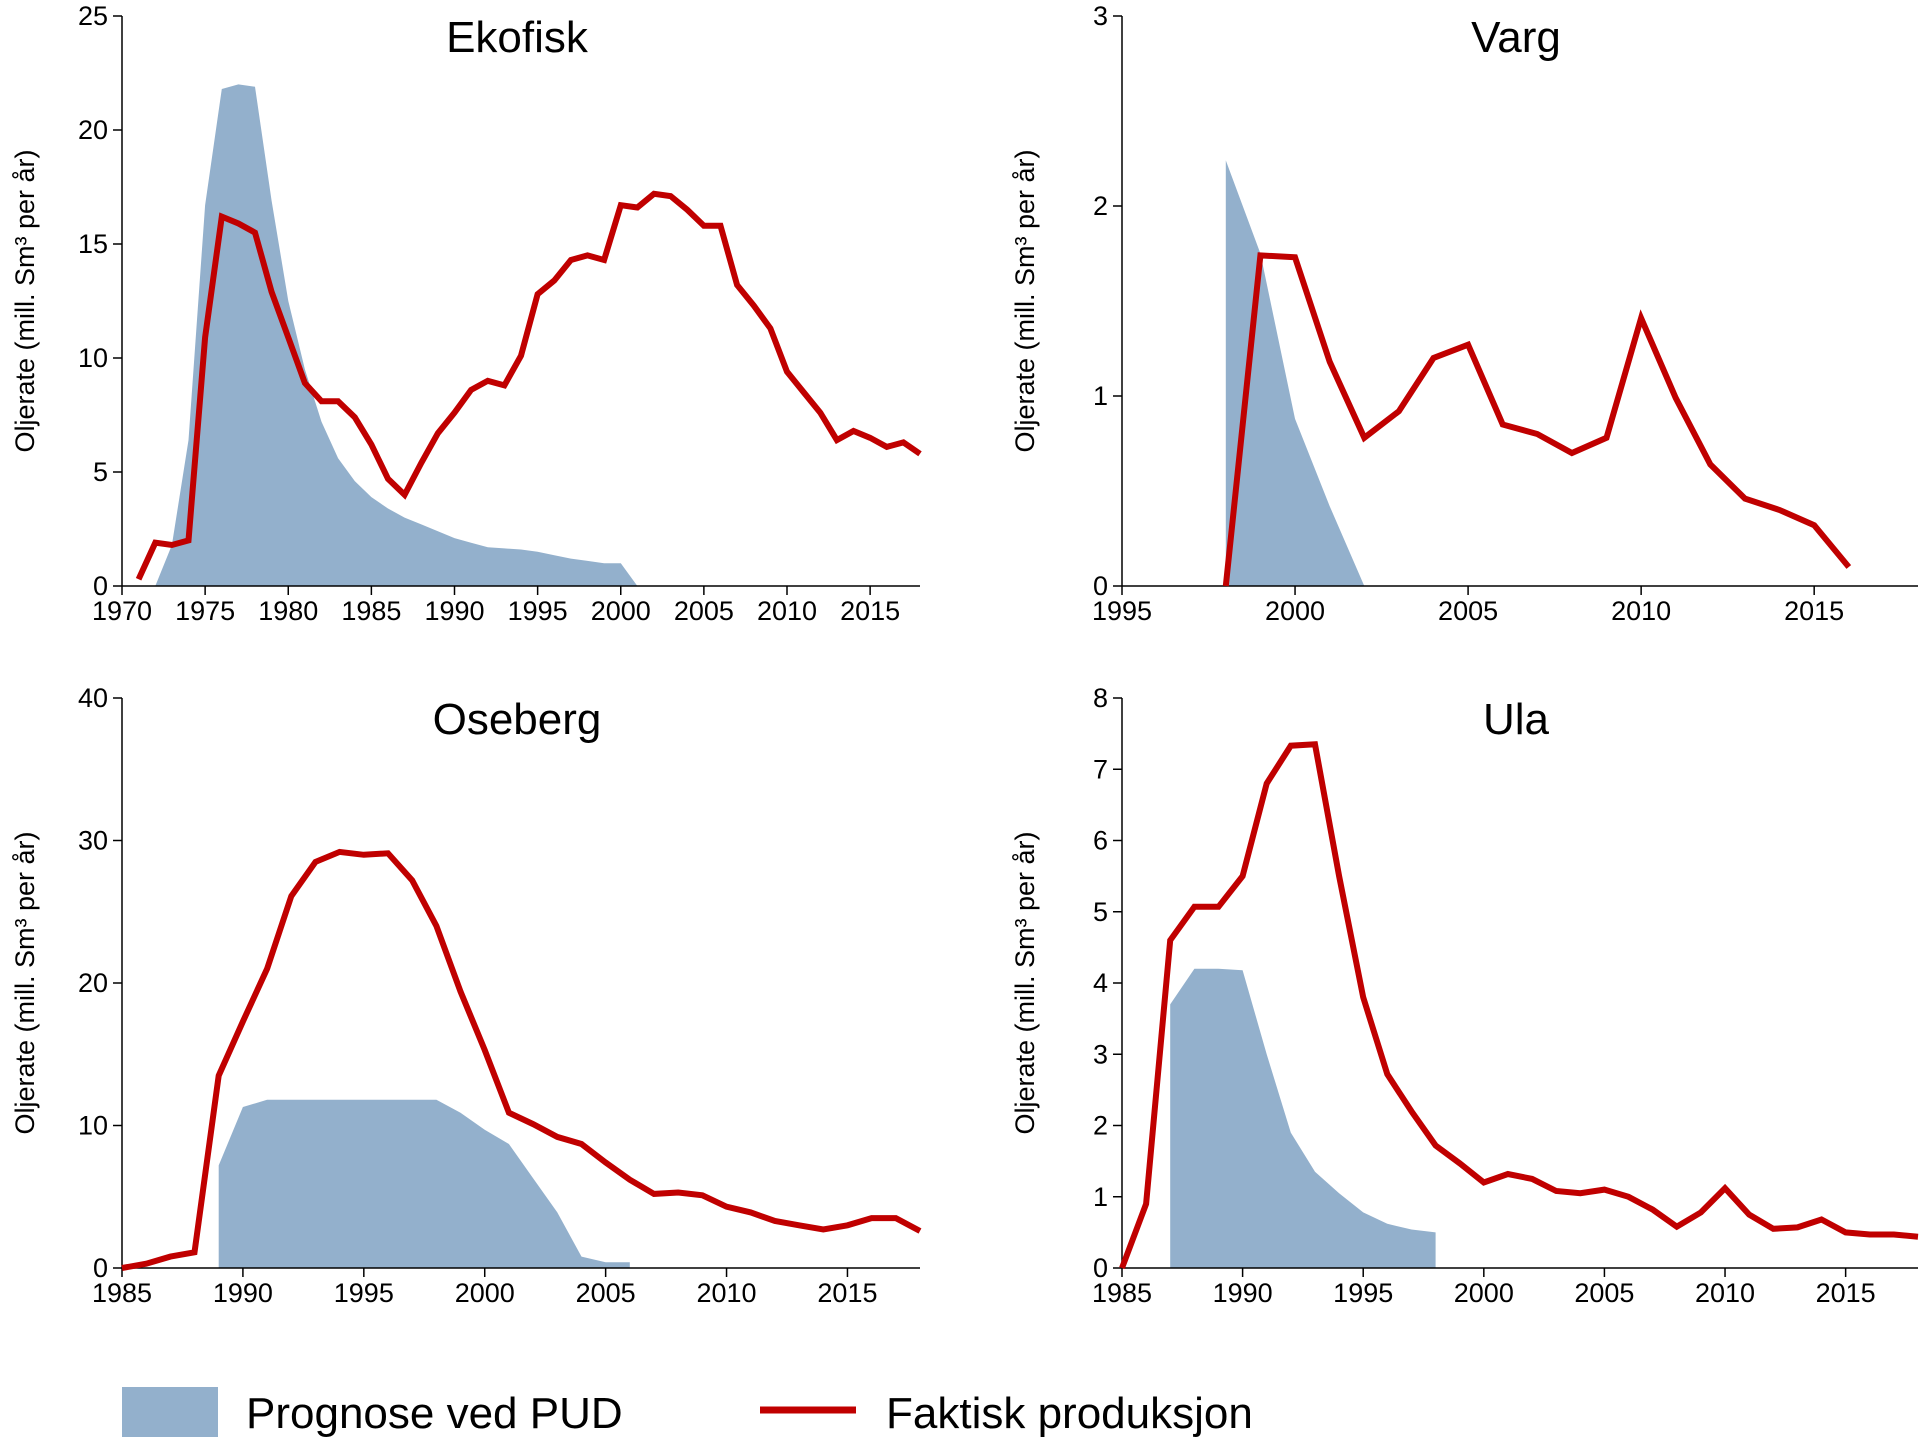 The image size is (1920, 1440). I want to click on ekofisk-title: Ekofisk, so click(517, 37).